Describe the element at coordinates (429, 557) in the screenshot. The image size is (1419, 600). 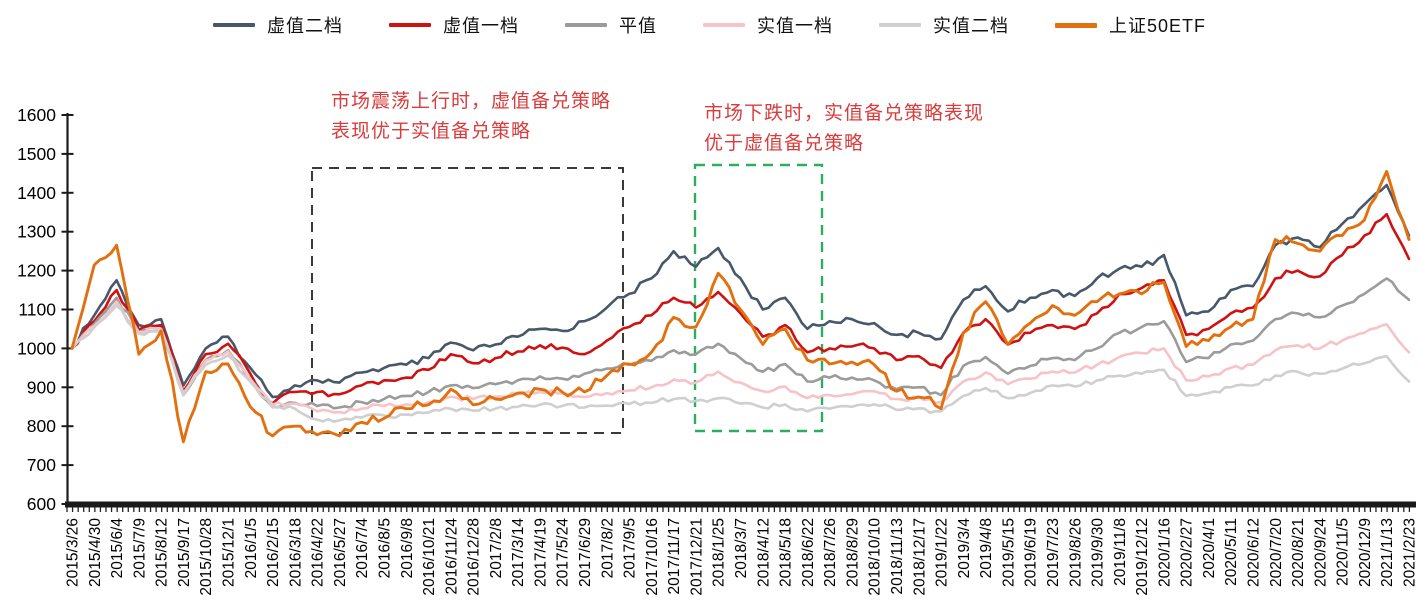
I see `x-axis-label: 2016/10/21` at that location.